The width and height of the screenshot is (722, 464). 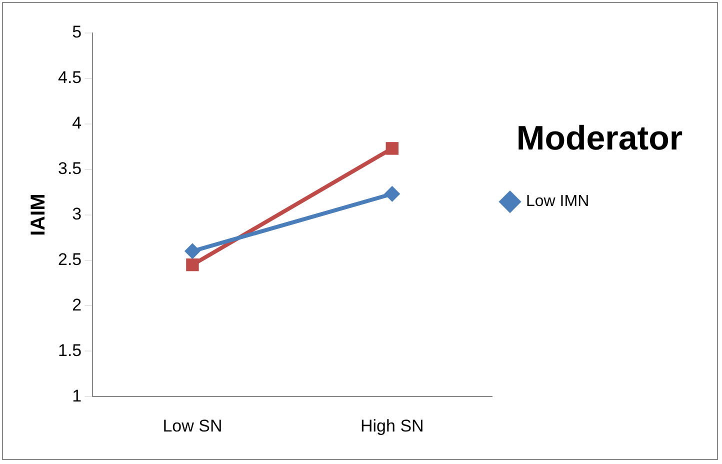 I want to click on y-tick-label: 2, so click(x=77, y=304).